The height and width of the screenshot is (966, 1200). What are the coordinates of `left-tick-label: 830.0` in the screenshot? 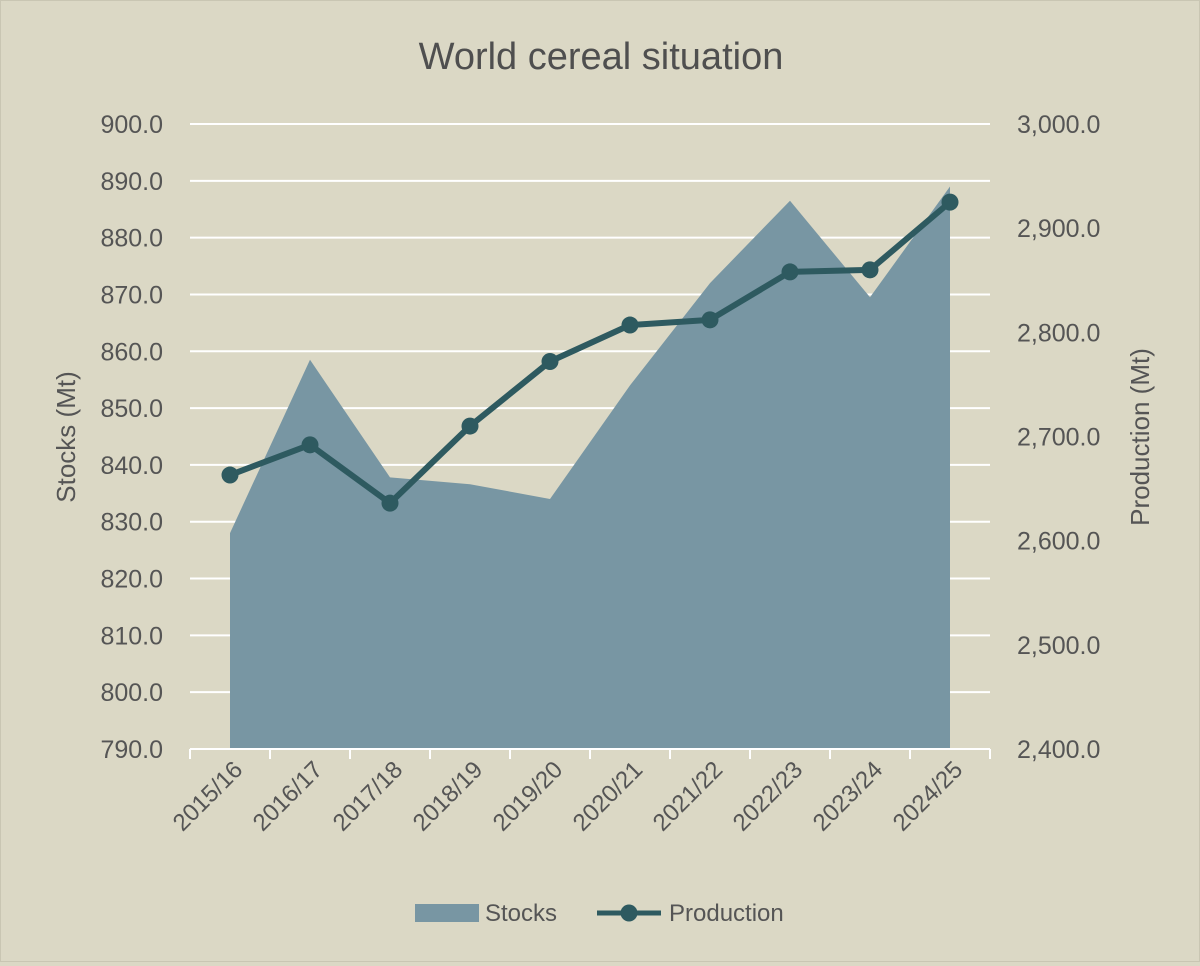 It's located at (131, 523).